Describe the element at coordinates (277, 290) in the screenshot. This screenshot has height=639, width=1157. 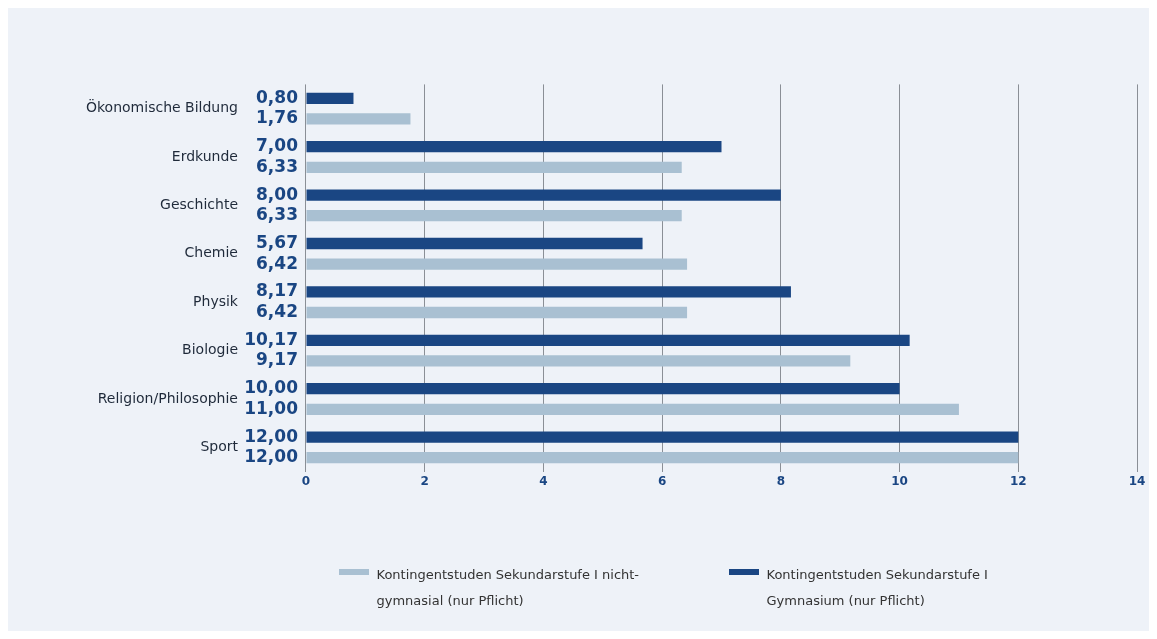
I see `data-label: 8,17` at that location.